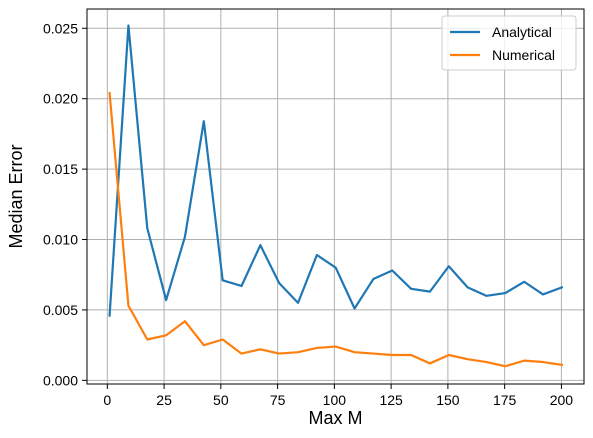 The height and width of the screenshot is (438, 593). I want to click on legend-box, so click(509, 43).